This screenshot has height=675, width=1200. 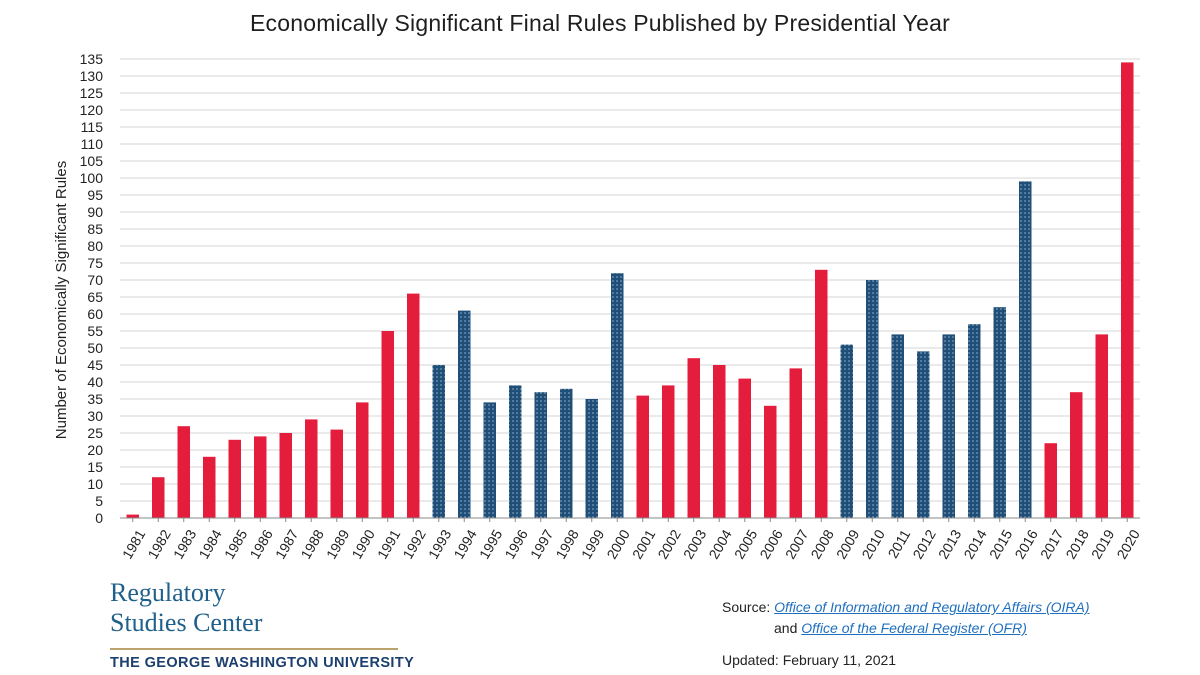 I want to click on bar-1993, so click(x=438, y=441).